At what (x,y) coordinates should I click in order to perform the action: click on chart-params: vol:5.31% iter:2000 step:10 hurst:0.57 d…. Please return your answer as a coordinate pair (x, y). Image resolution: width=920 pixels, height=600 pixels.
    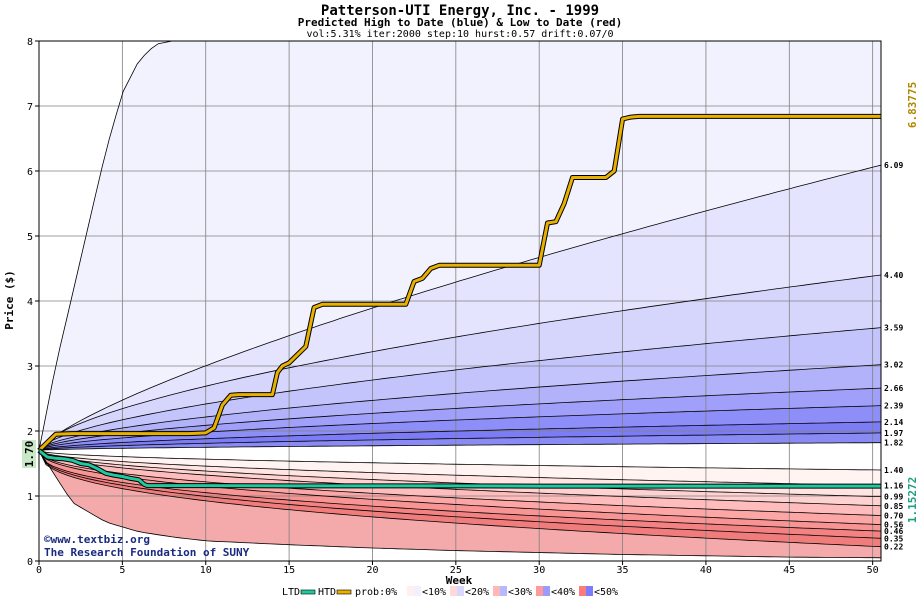
    Looking at the image, I should click on (459, 34).